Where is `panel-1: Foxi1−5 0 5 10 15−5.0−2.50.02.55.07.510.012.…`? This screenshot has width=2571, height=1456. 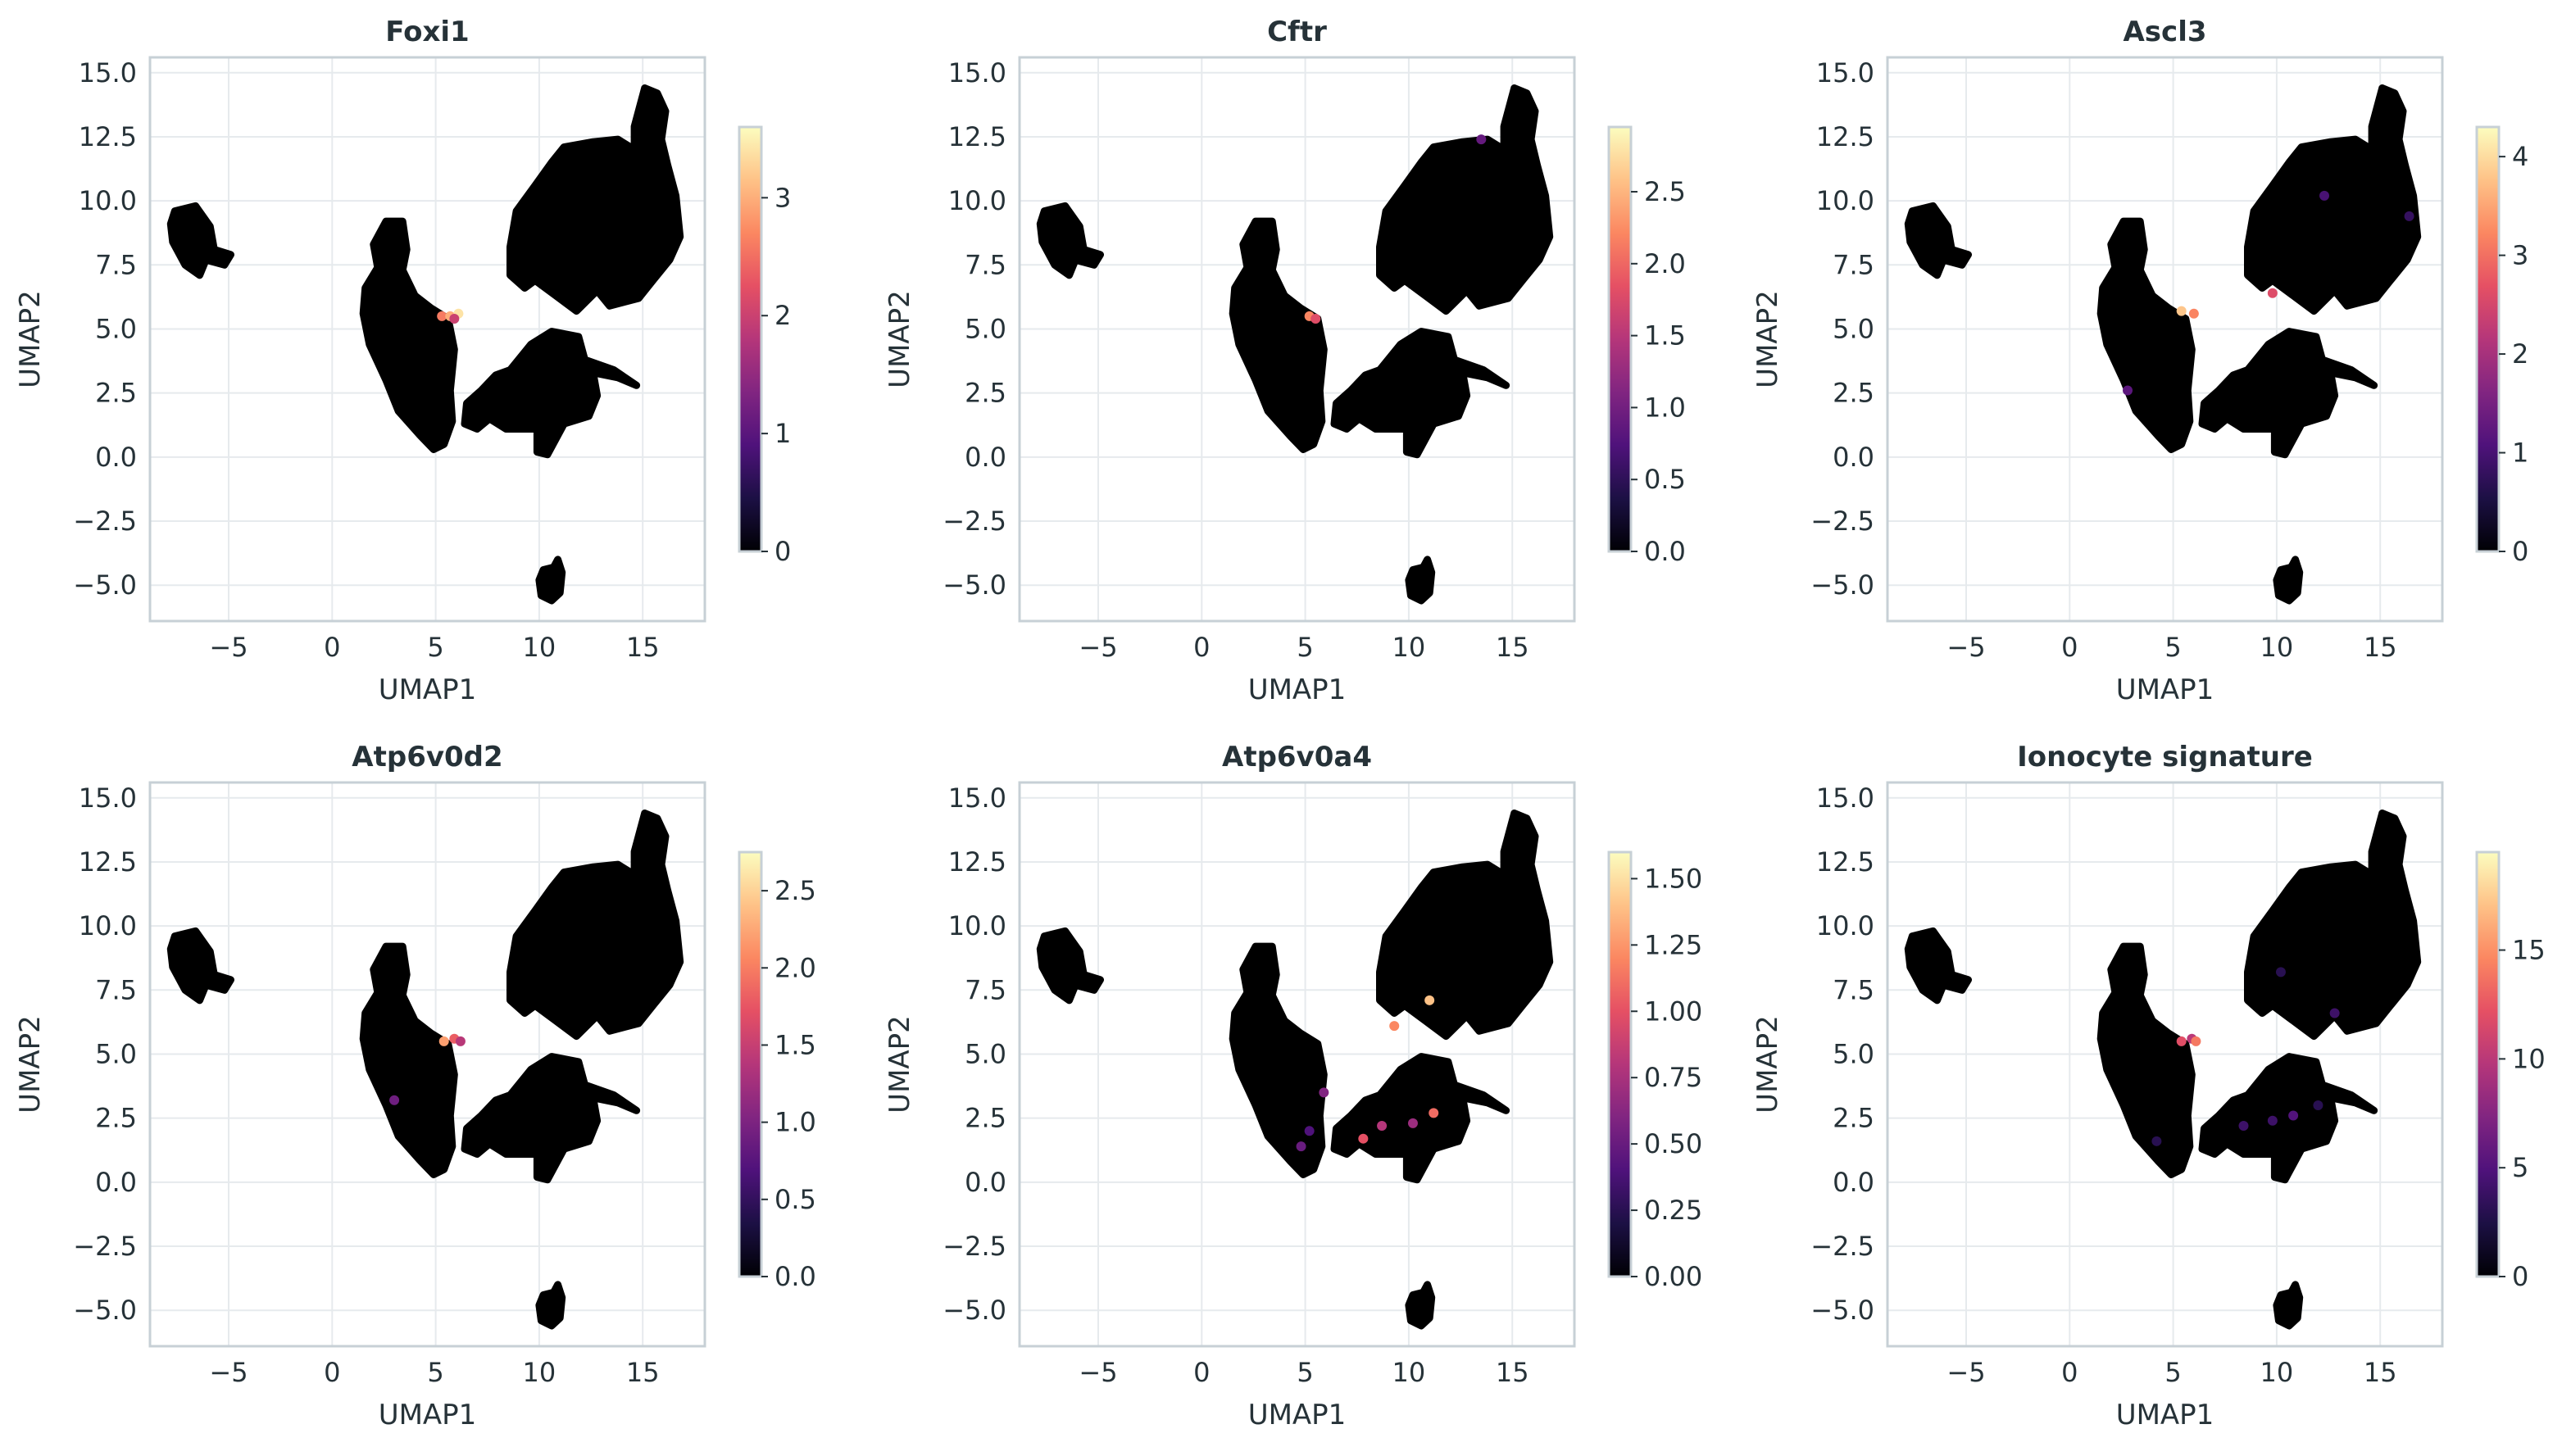 panel-1: Foxi1−5 0 5 10 15−5.0−2.50.02.55.07.510.012.… is located at coordinates (402, 361).